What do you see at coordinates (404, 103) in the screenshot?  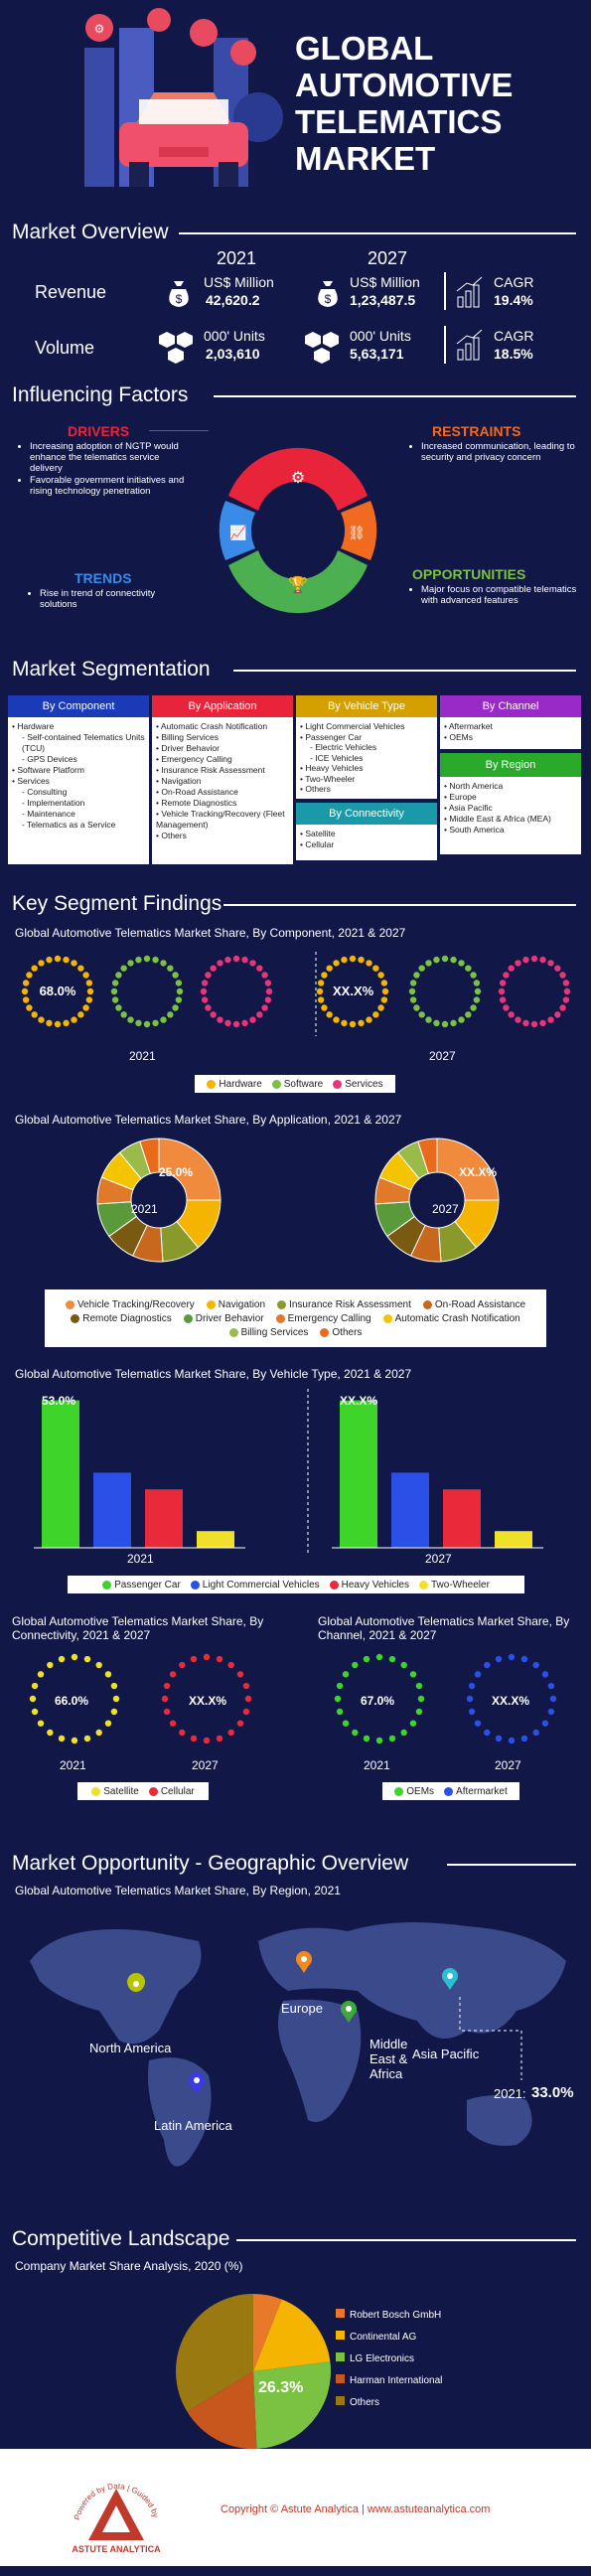 I see `page-title: GLOBAL AUTOMOTIVE TELEMATICS MARKET` at bounding box center [404, 103].